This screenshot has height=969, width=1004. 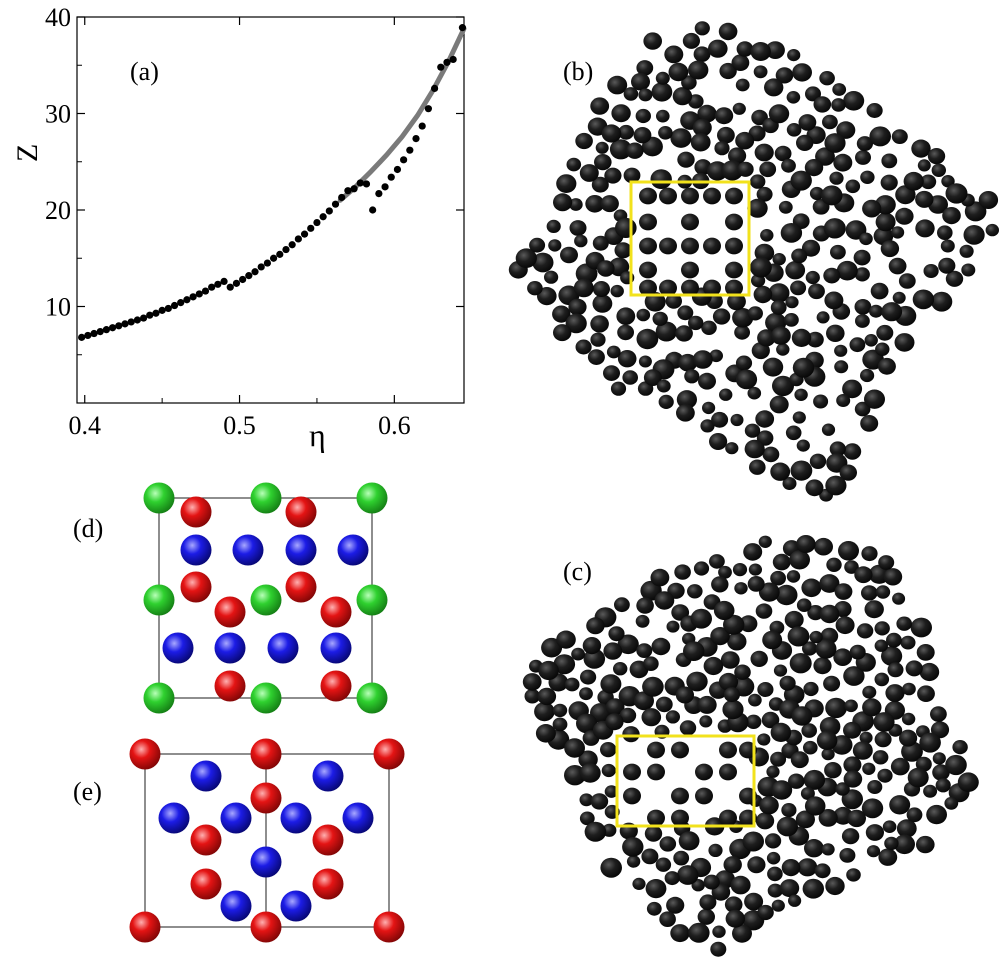 I want to click on highlight-box-b, so click(x=690, y=238).